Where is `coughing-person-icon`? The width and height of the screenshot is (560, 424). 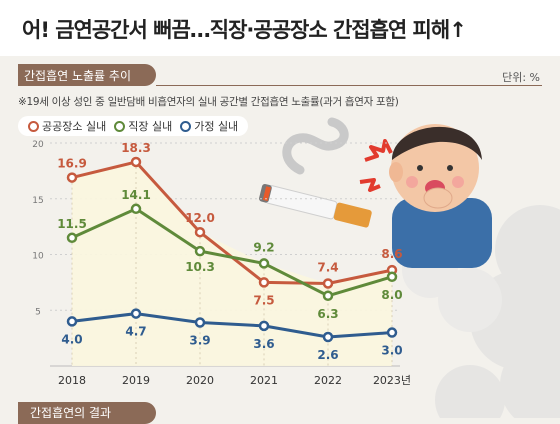 coughing-person-icon is located at coordinates (440, 196).